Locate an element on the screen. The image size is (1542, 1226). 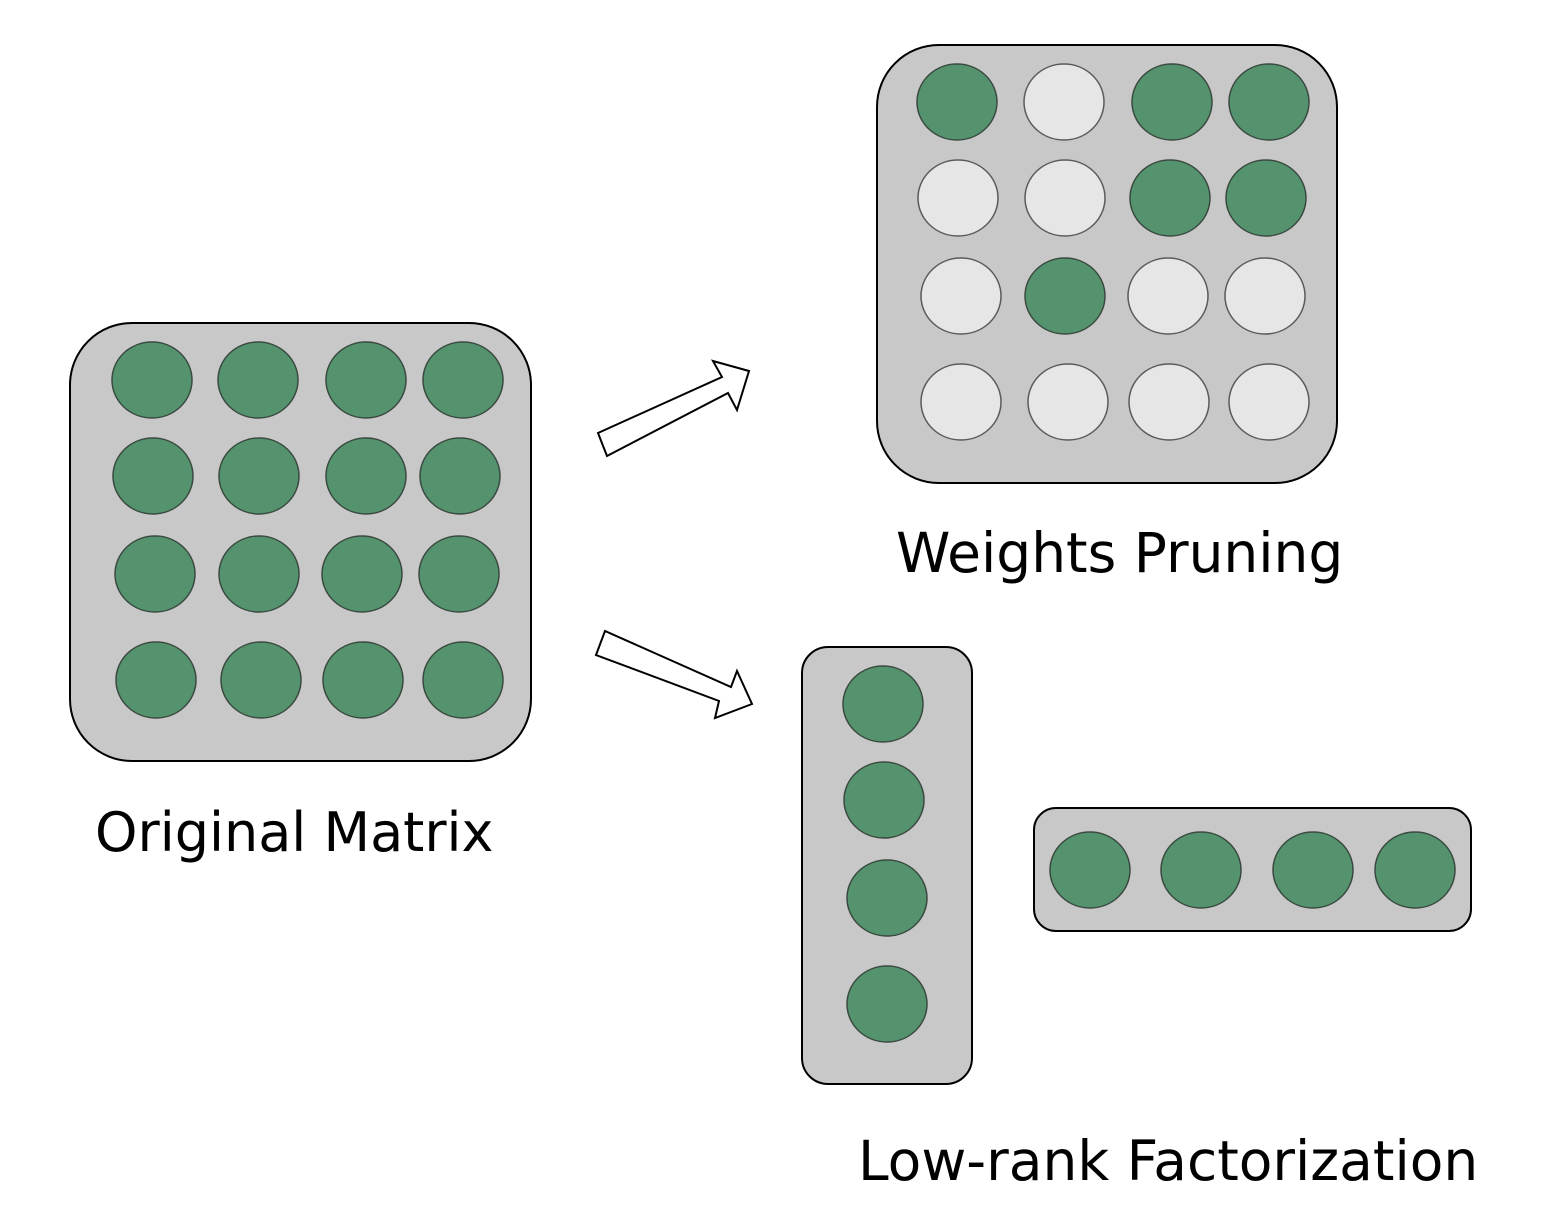
pruned-matrix-cells is located at coordinates (1113, 252).